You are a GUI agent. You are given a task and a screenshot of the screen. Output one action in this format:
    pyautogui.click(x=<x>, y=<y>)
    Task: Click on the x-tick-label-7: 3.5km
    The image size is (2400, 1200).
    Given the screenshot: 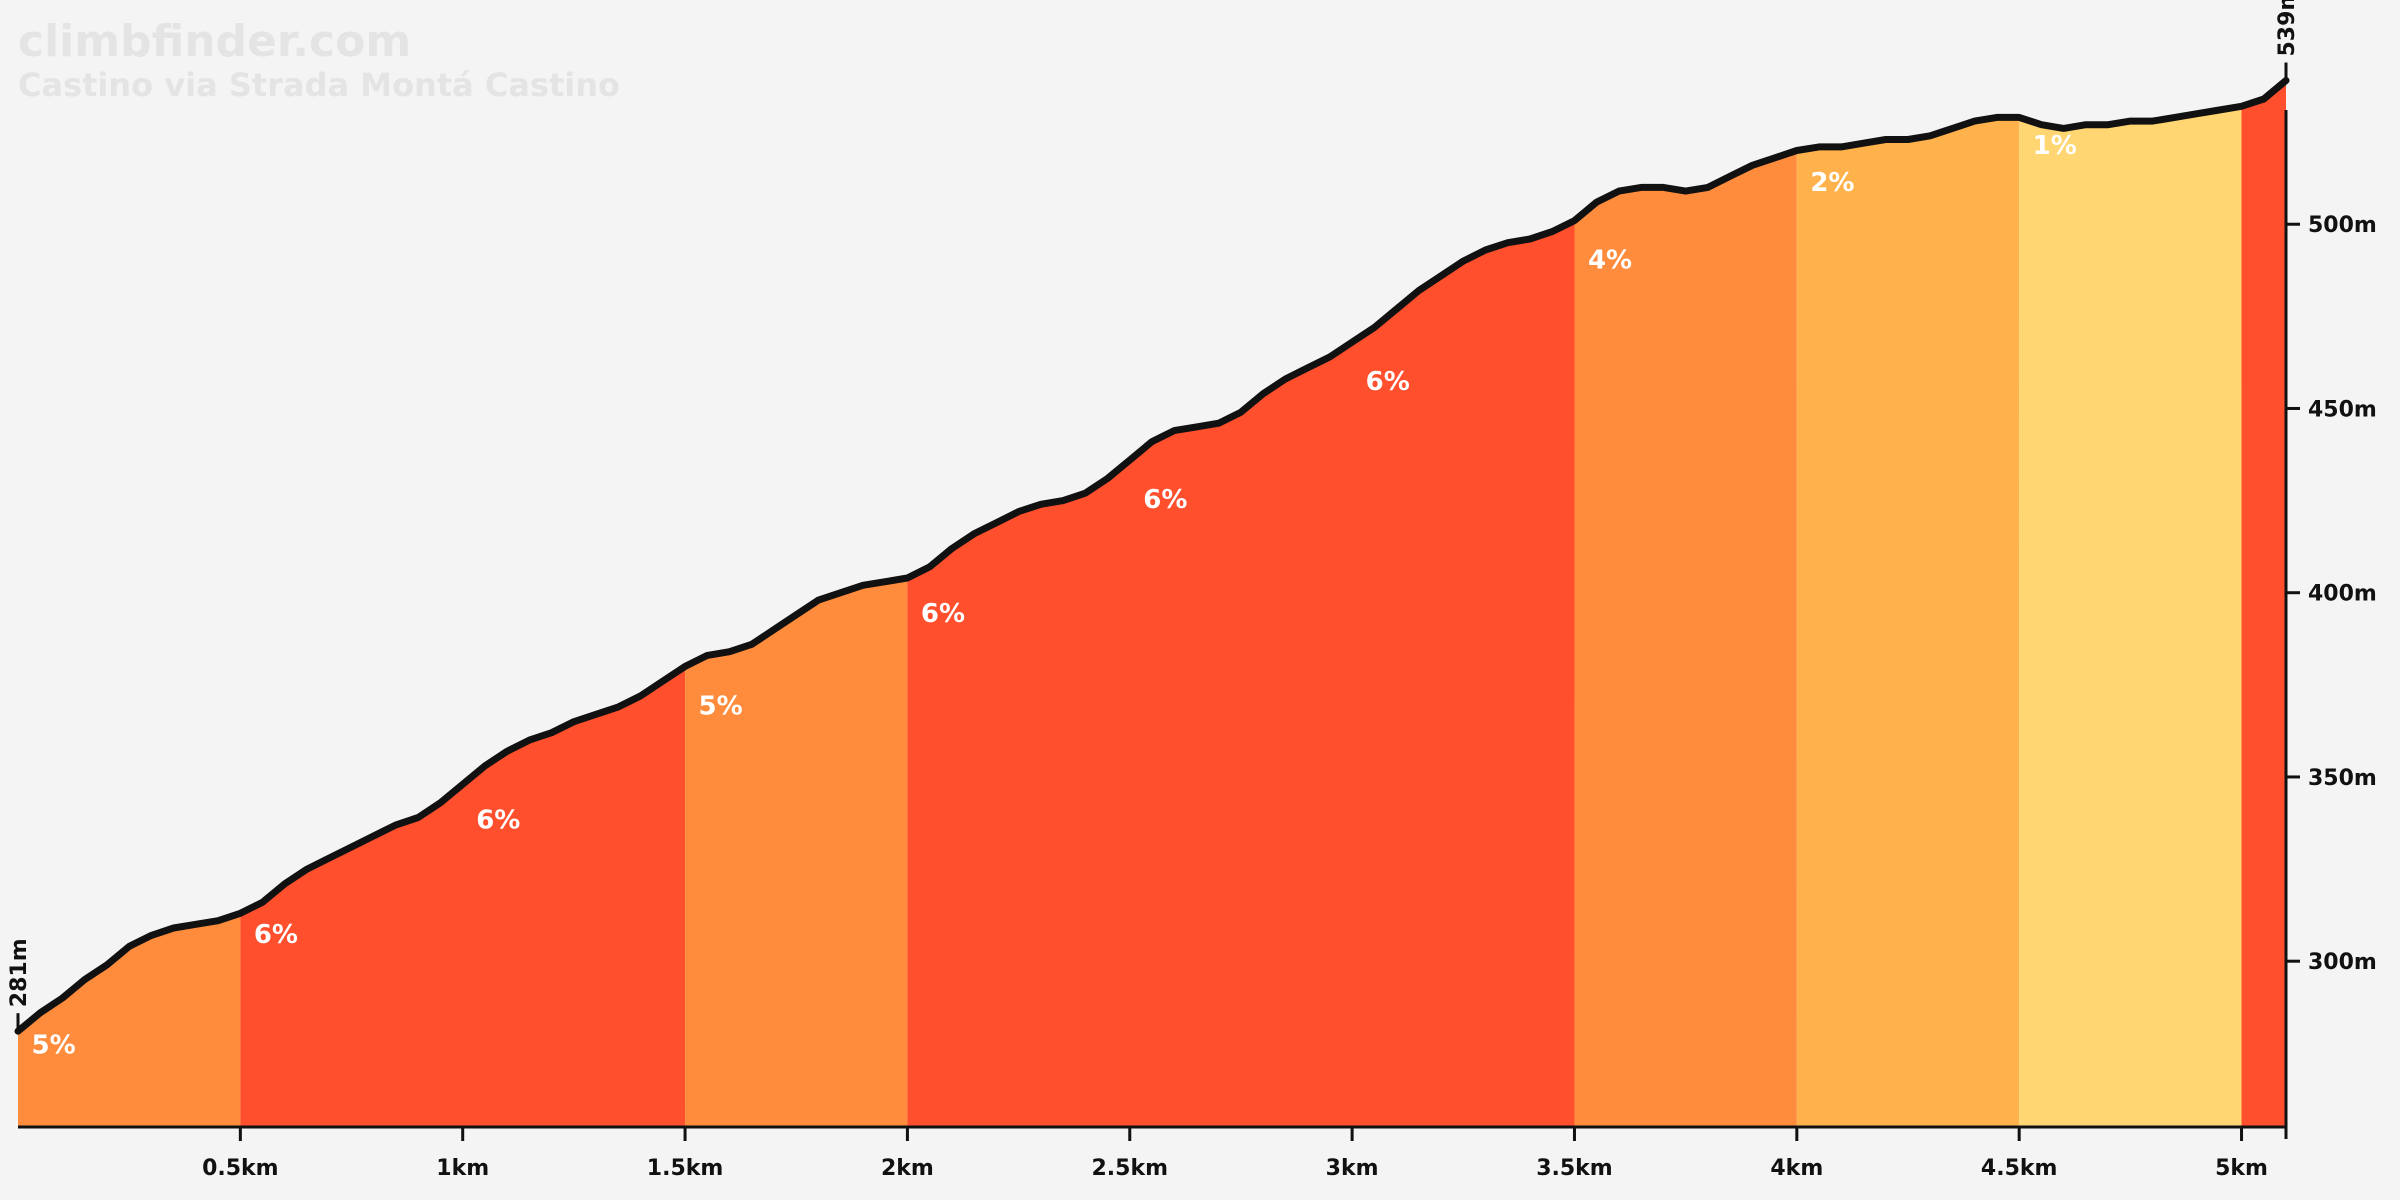 What is the action you would take?
    pyautogui.click(x=1574, y=1168)
    